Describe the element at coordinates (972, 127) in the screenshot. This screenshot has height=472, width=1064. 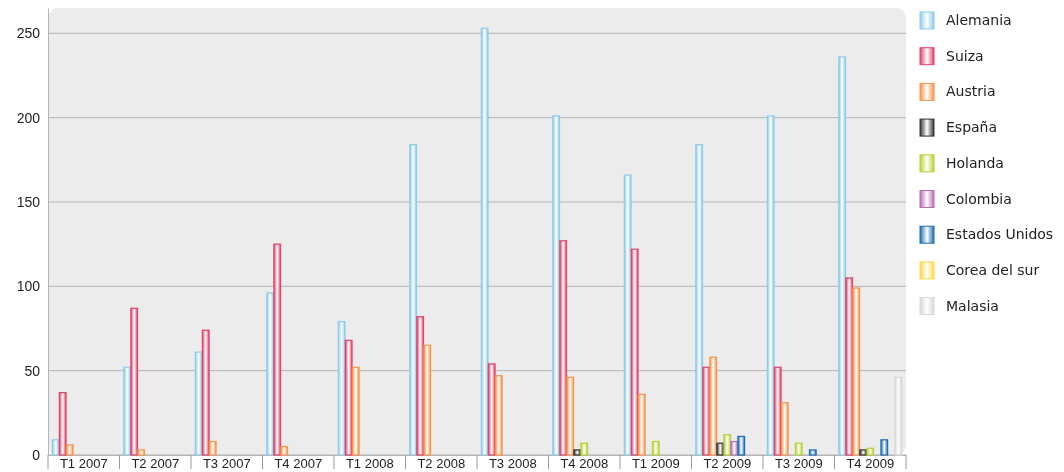
I see `legend-label: España` at that location.